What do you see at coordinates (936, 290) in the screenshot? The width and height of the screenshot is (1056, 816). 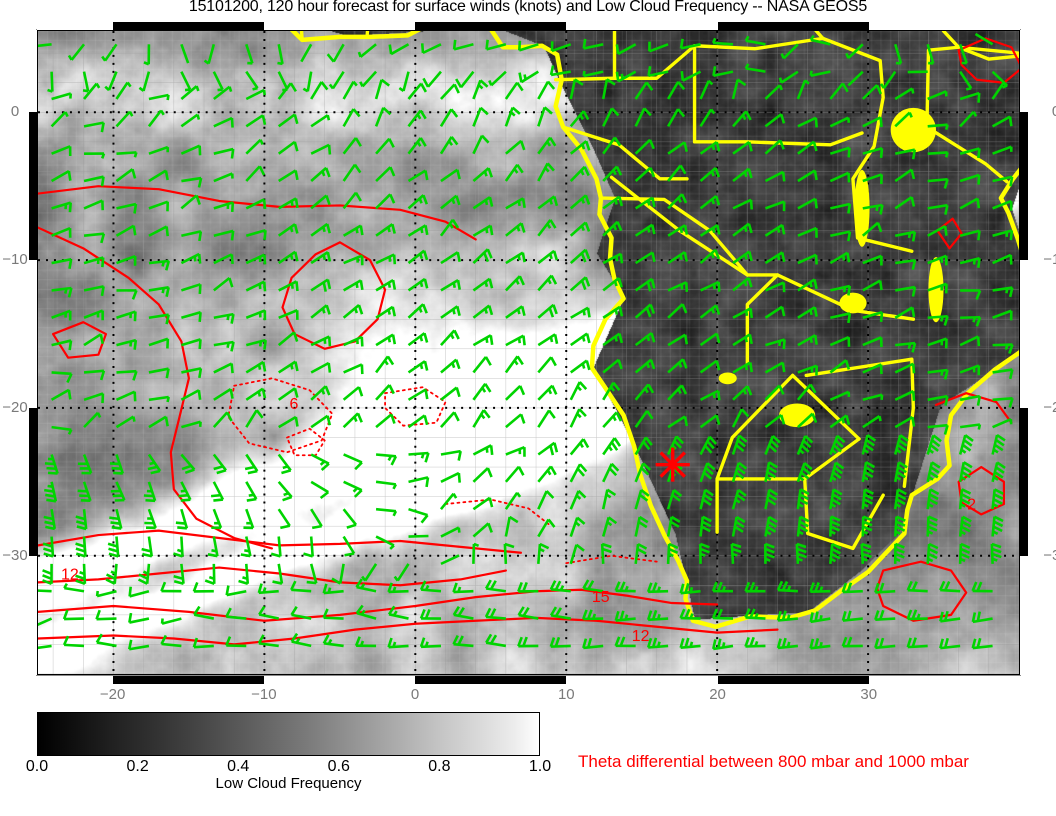 I see `lake-lake-malawi` at bounding box center [936, 290].